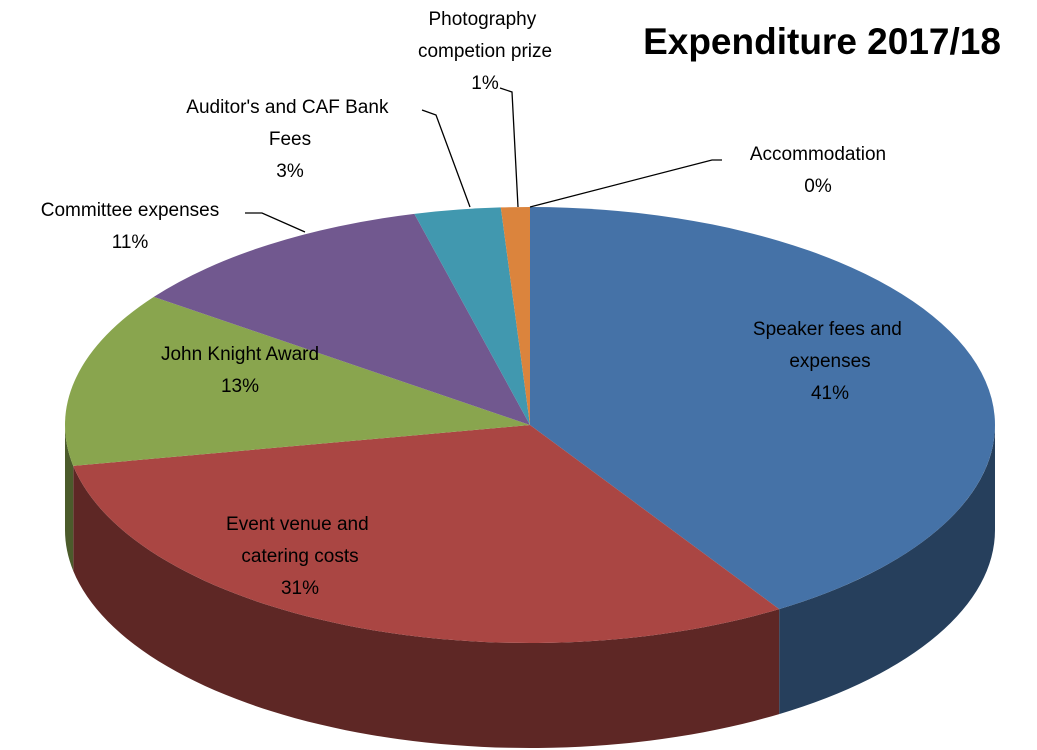  What do you see at coordinates (289, 123) in the screenshot?
I see `slice-label: Auditor's and CAF Bank Fees` at bounding box center [289, 123].